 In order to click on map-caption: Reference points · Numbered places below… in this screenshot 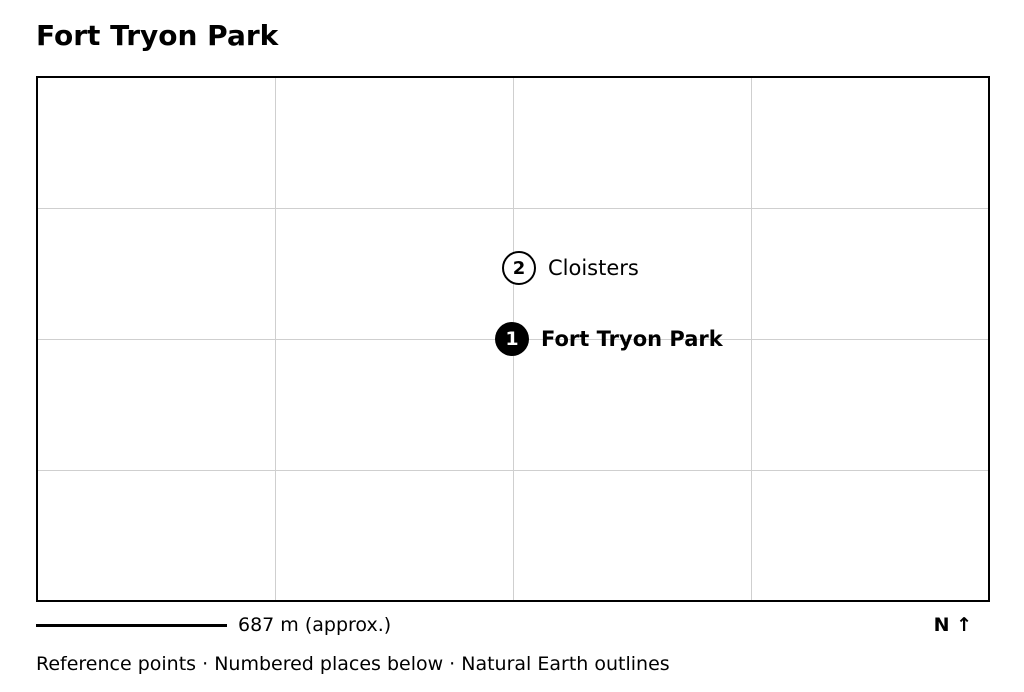, I will do `click(353, 664)`.